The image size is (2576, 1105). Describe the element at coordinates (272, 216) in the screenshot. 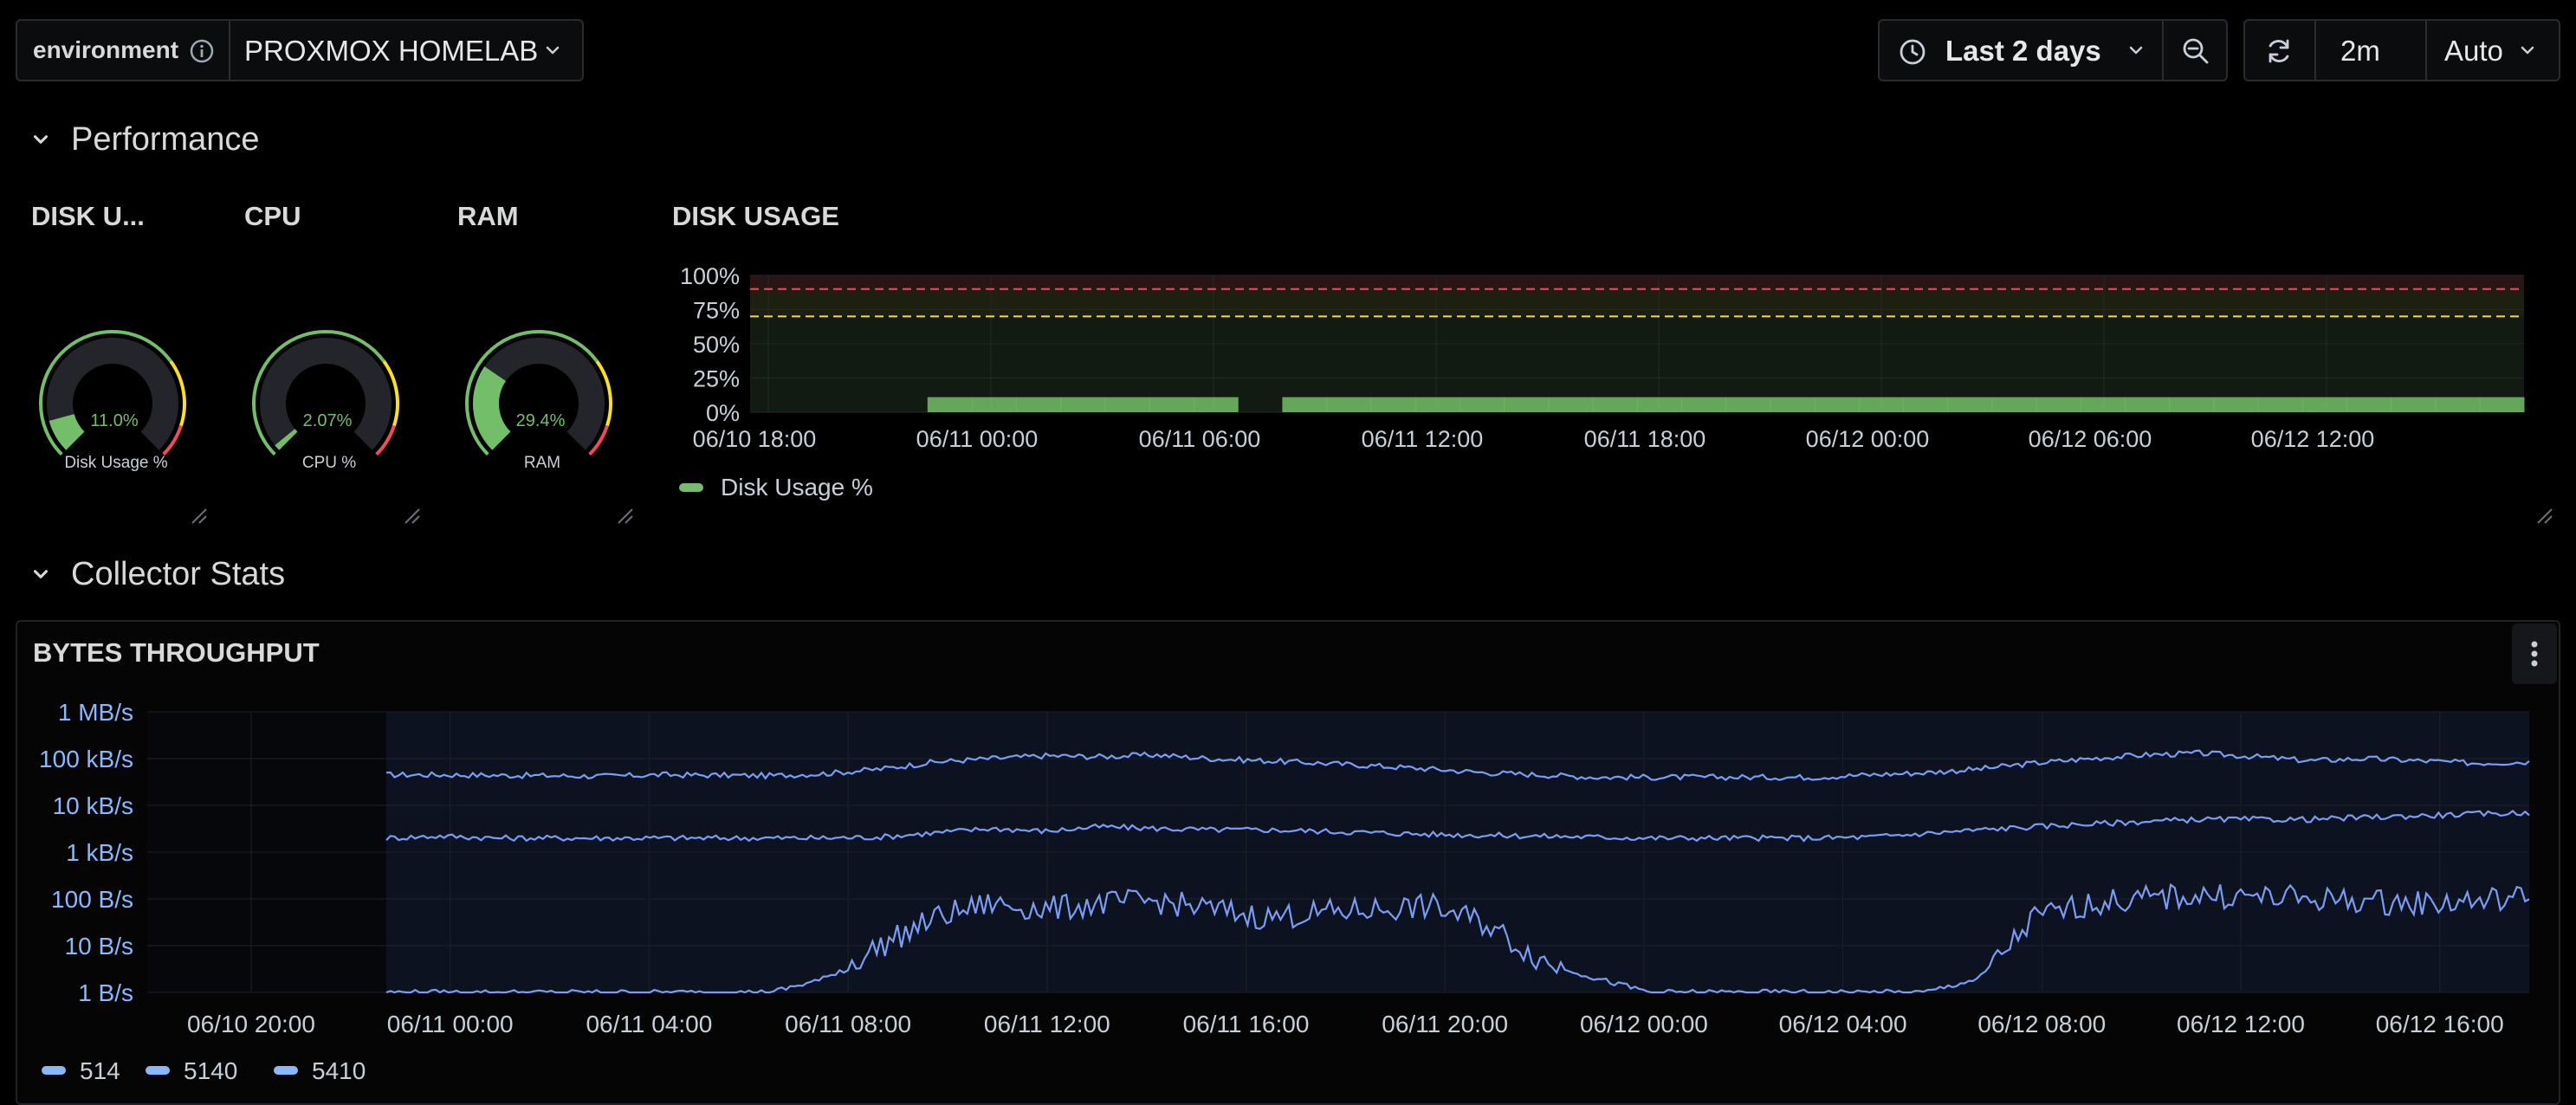

I see `panel-title: CPU` at that location.